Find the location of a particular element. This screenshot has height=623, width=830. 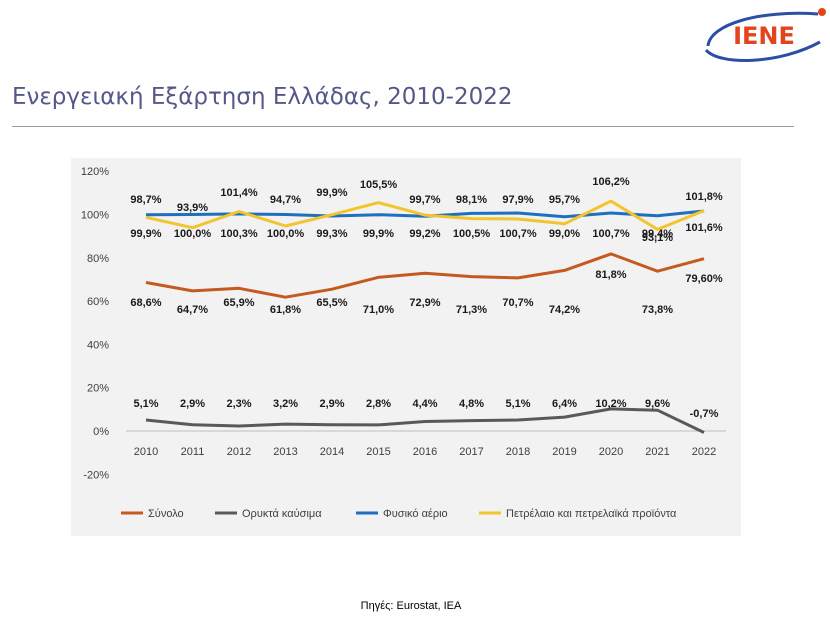

data-label-oil: 105,5% is located at coordinates (379, 185).